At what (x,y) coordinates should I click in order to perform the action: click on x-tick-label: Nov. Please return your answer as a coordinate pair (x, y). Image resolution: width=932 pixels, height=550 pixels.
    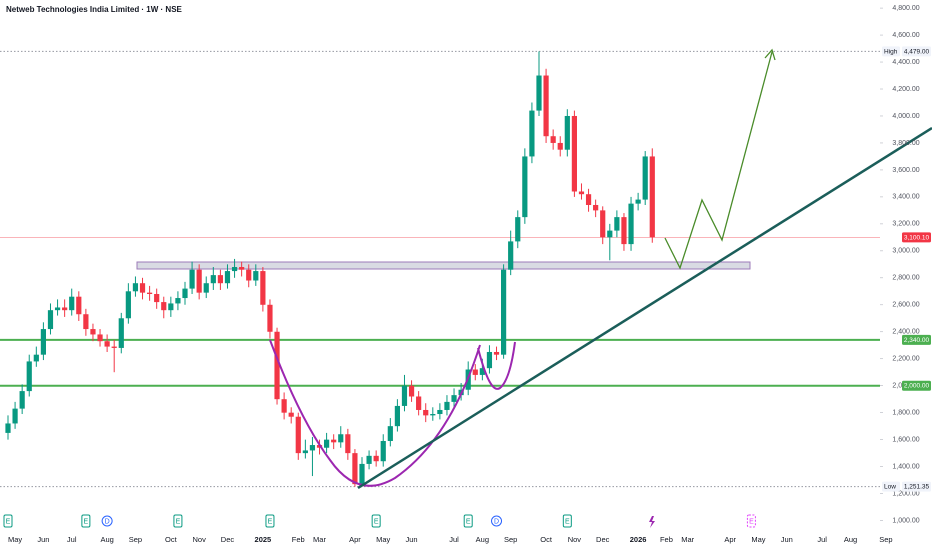
    Looking at the image, I should click on (575, 539).